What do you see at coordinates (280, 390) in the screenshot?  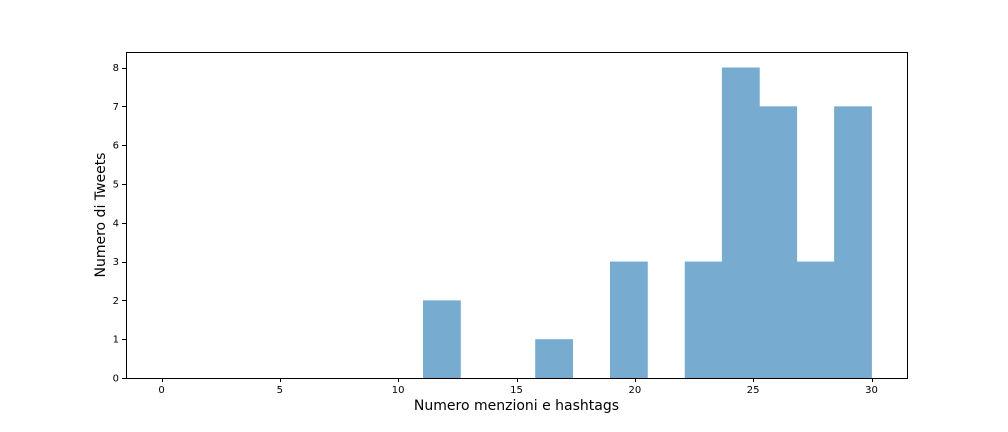 I see `x-tick-label: 5` at bounding box center [280, 390].